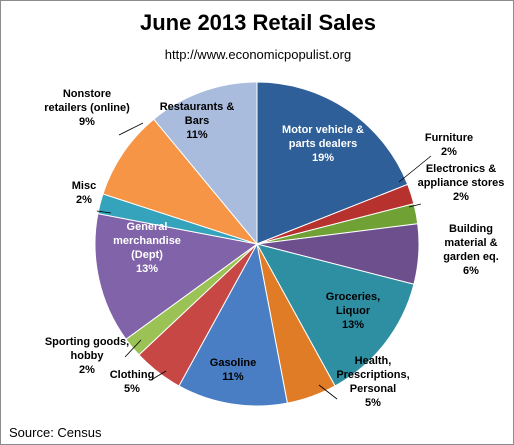 Image resolution: width=514 pixels, height=445 pixels. Describe the element at coordinates (258, 22) in the screenshot. I see `chart-title: June 2013 Retail Sales` at that location.